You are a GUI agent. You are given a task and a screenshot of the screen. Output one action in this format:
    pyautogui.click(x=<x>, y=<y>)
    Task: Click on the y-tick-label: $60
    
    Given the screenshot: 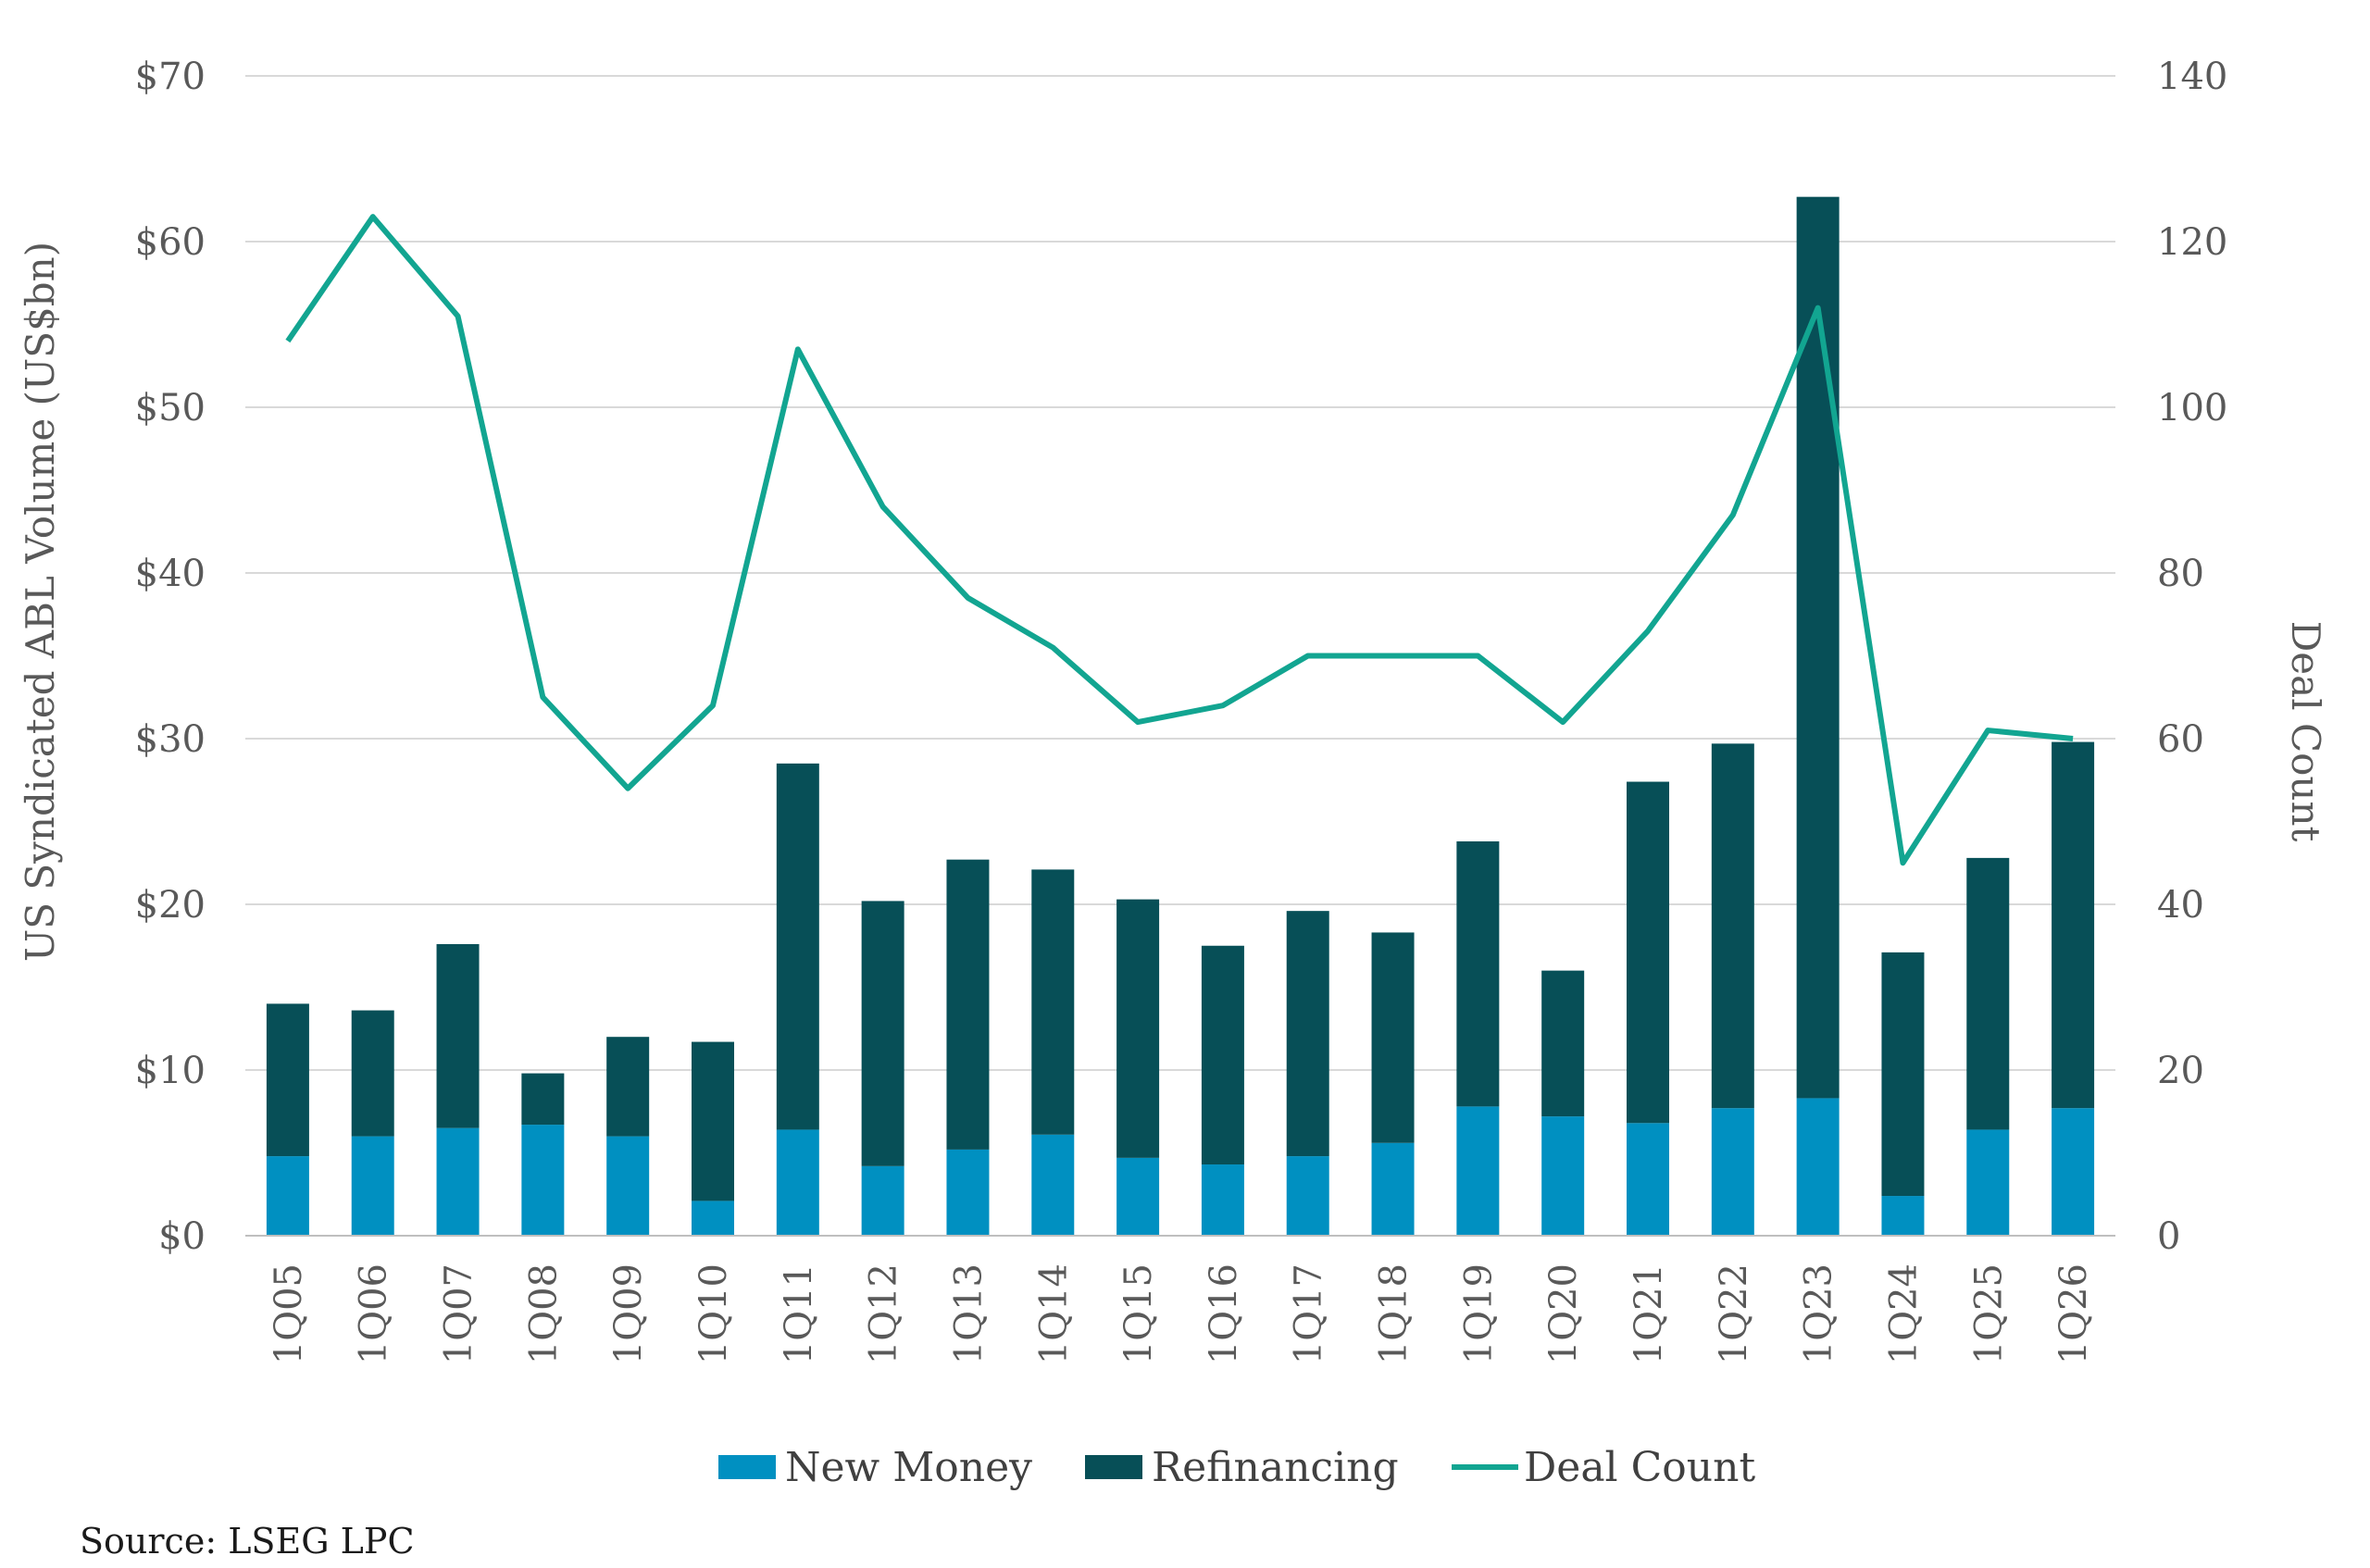 What is the action you would take?
    pyautogui.click(x=170, y=242)
    